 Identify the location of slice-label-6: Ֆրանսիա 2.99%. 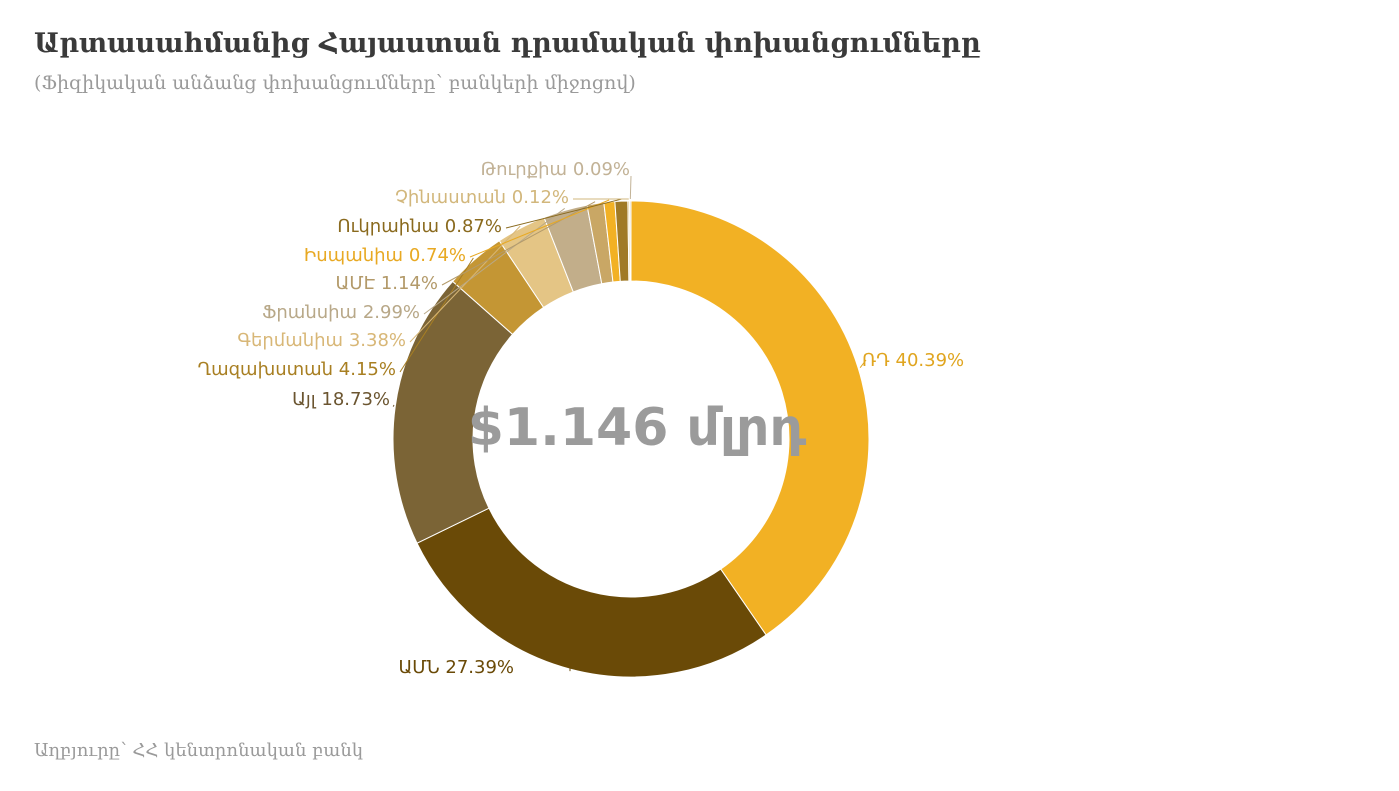
(341, 312).